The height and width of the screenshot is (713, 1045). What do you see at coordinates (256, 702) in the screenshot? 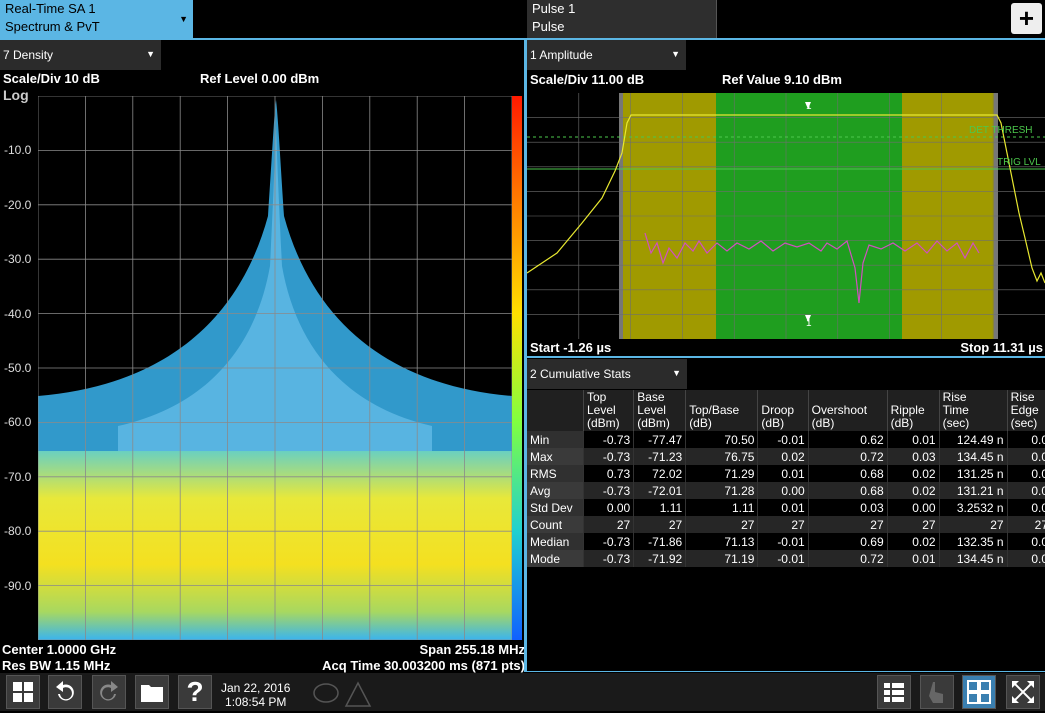
I see `time-label: 1:08:54 PM` at bounding box center [256, 702].